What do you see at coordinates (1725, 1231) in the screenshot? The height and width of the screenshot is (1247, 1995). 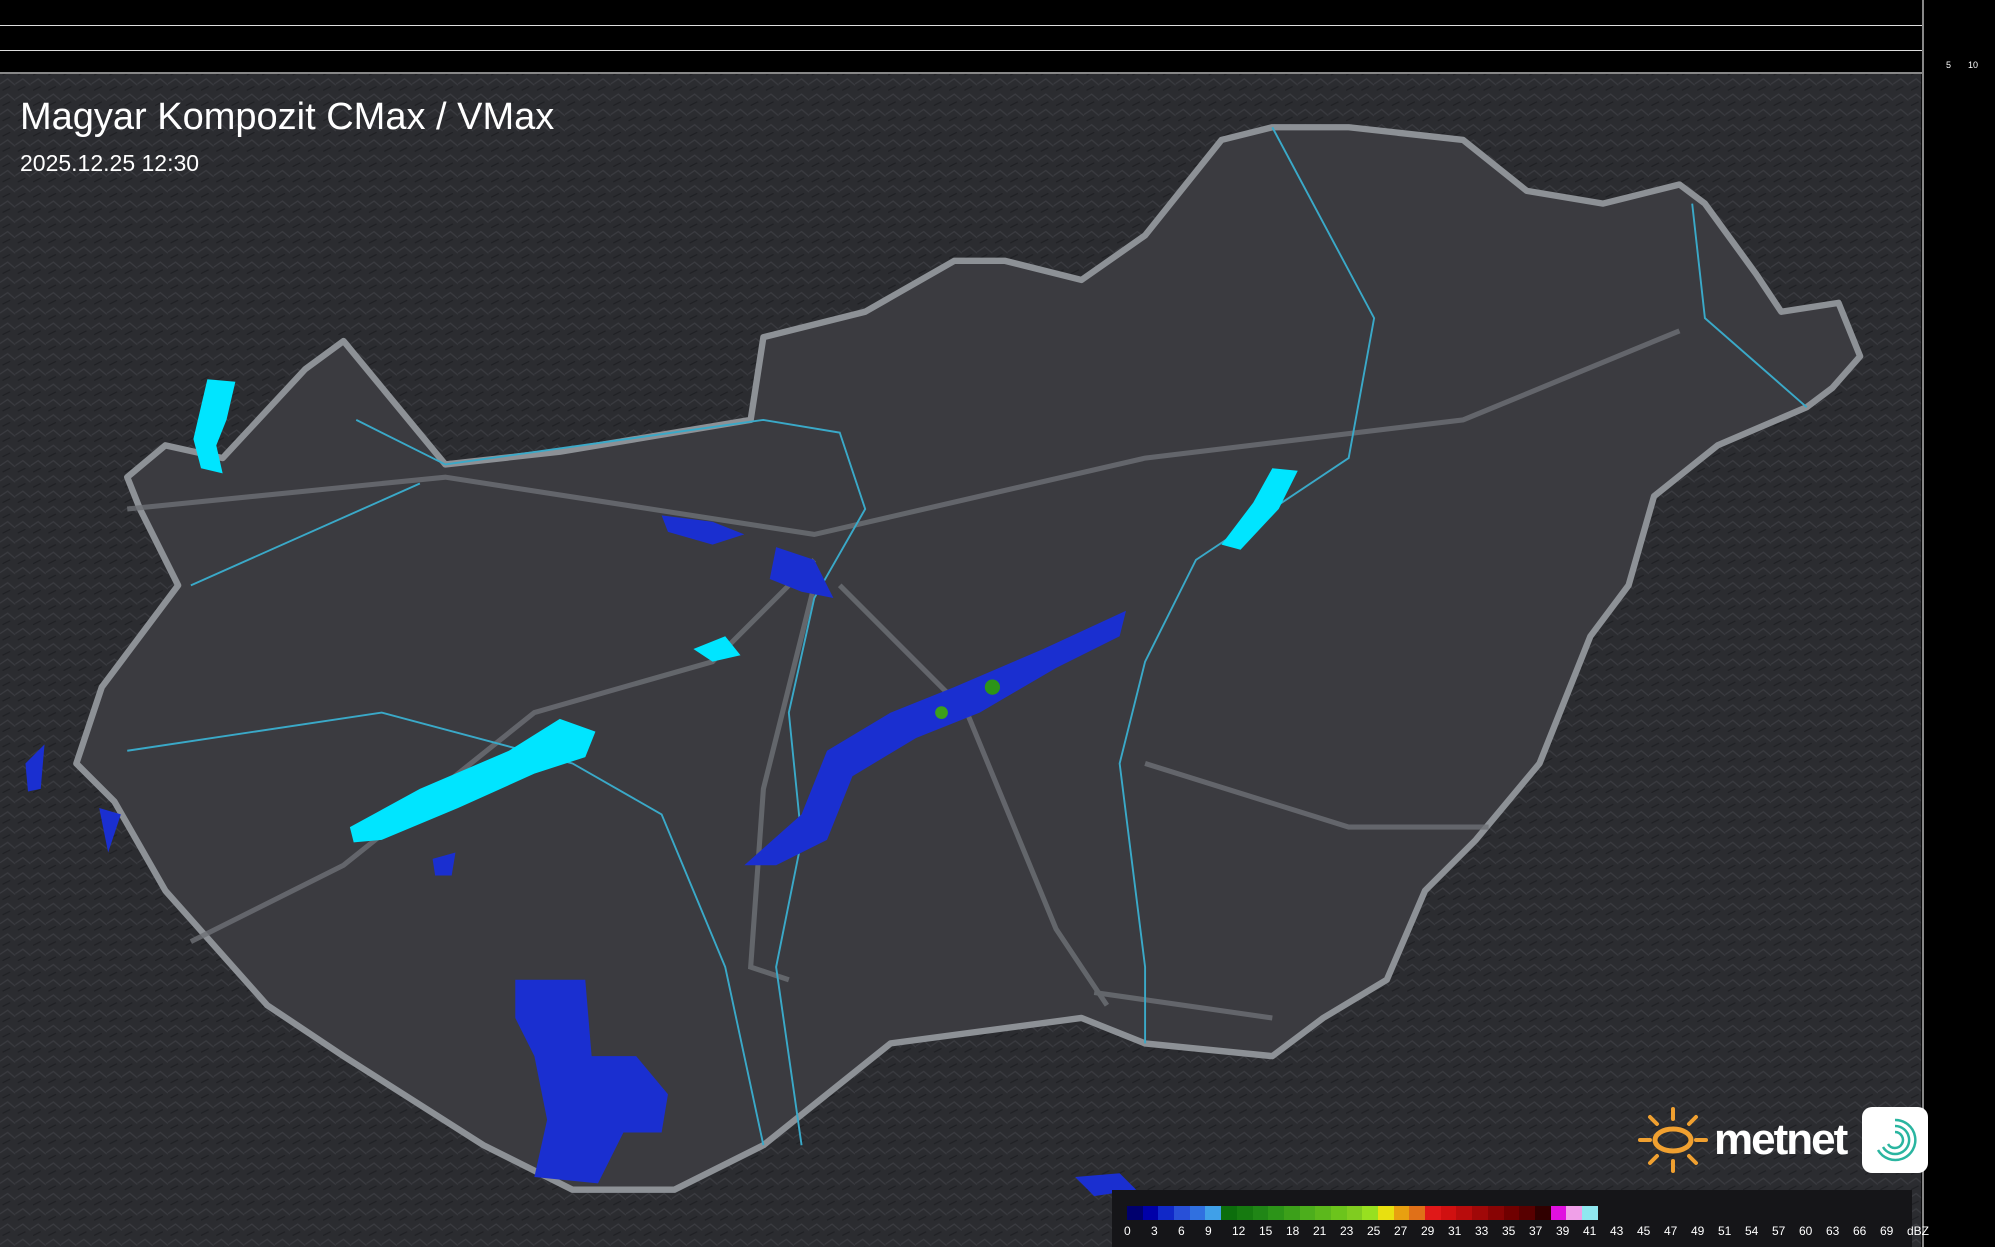 I see `legend-label: 51` at bounding box center [1725, 1231].